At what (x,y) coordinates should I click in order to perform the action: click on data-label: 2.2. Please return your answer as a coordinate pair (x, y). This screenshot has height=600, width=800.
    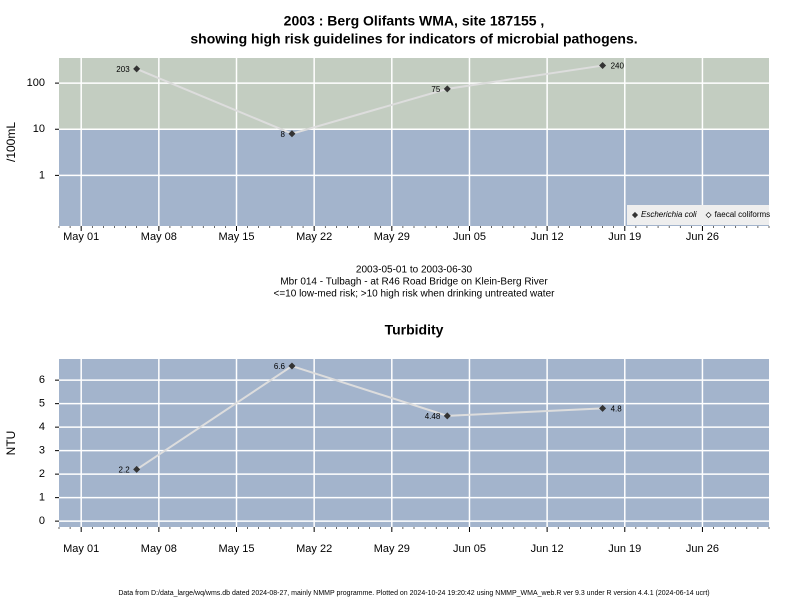
    Looking at the image, I should click on (125, 470).